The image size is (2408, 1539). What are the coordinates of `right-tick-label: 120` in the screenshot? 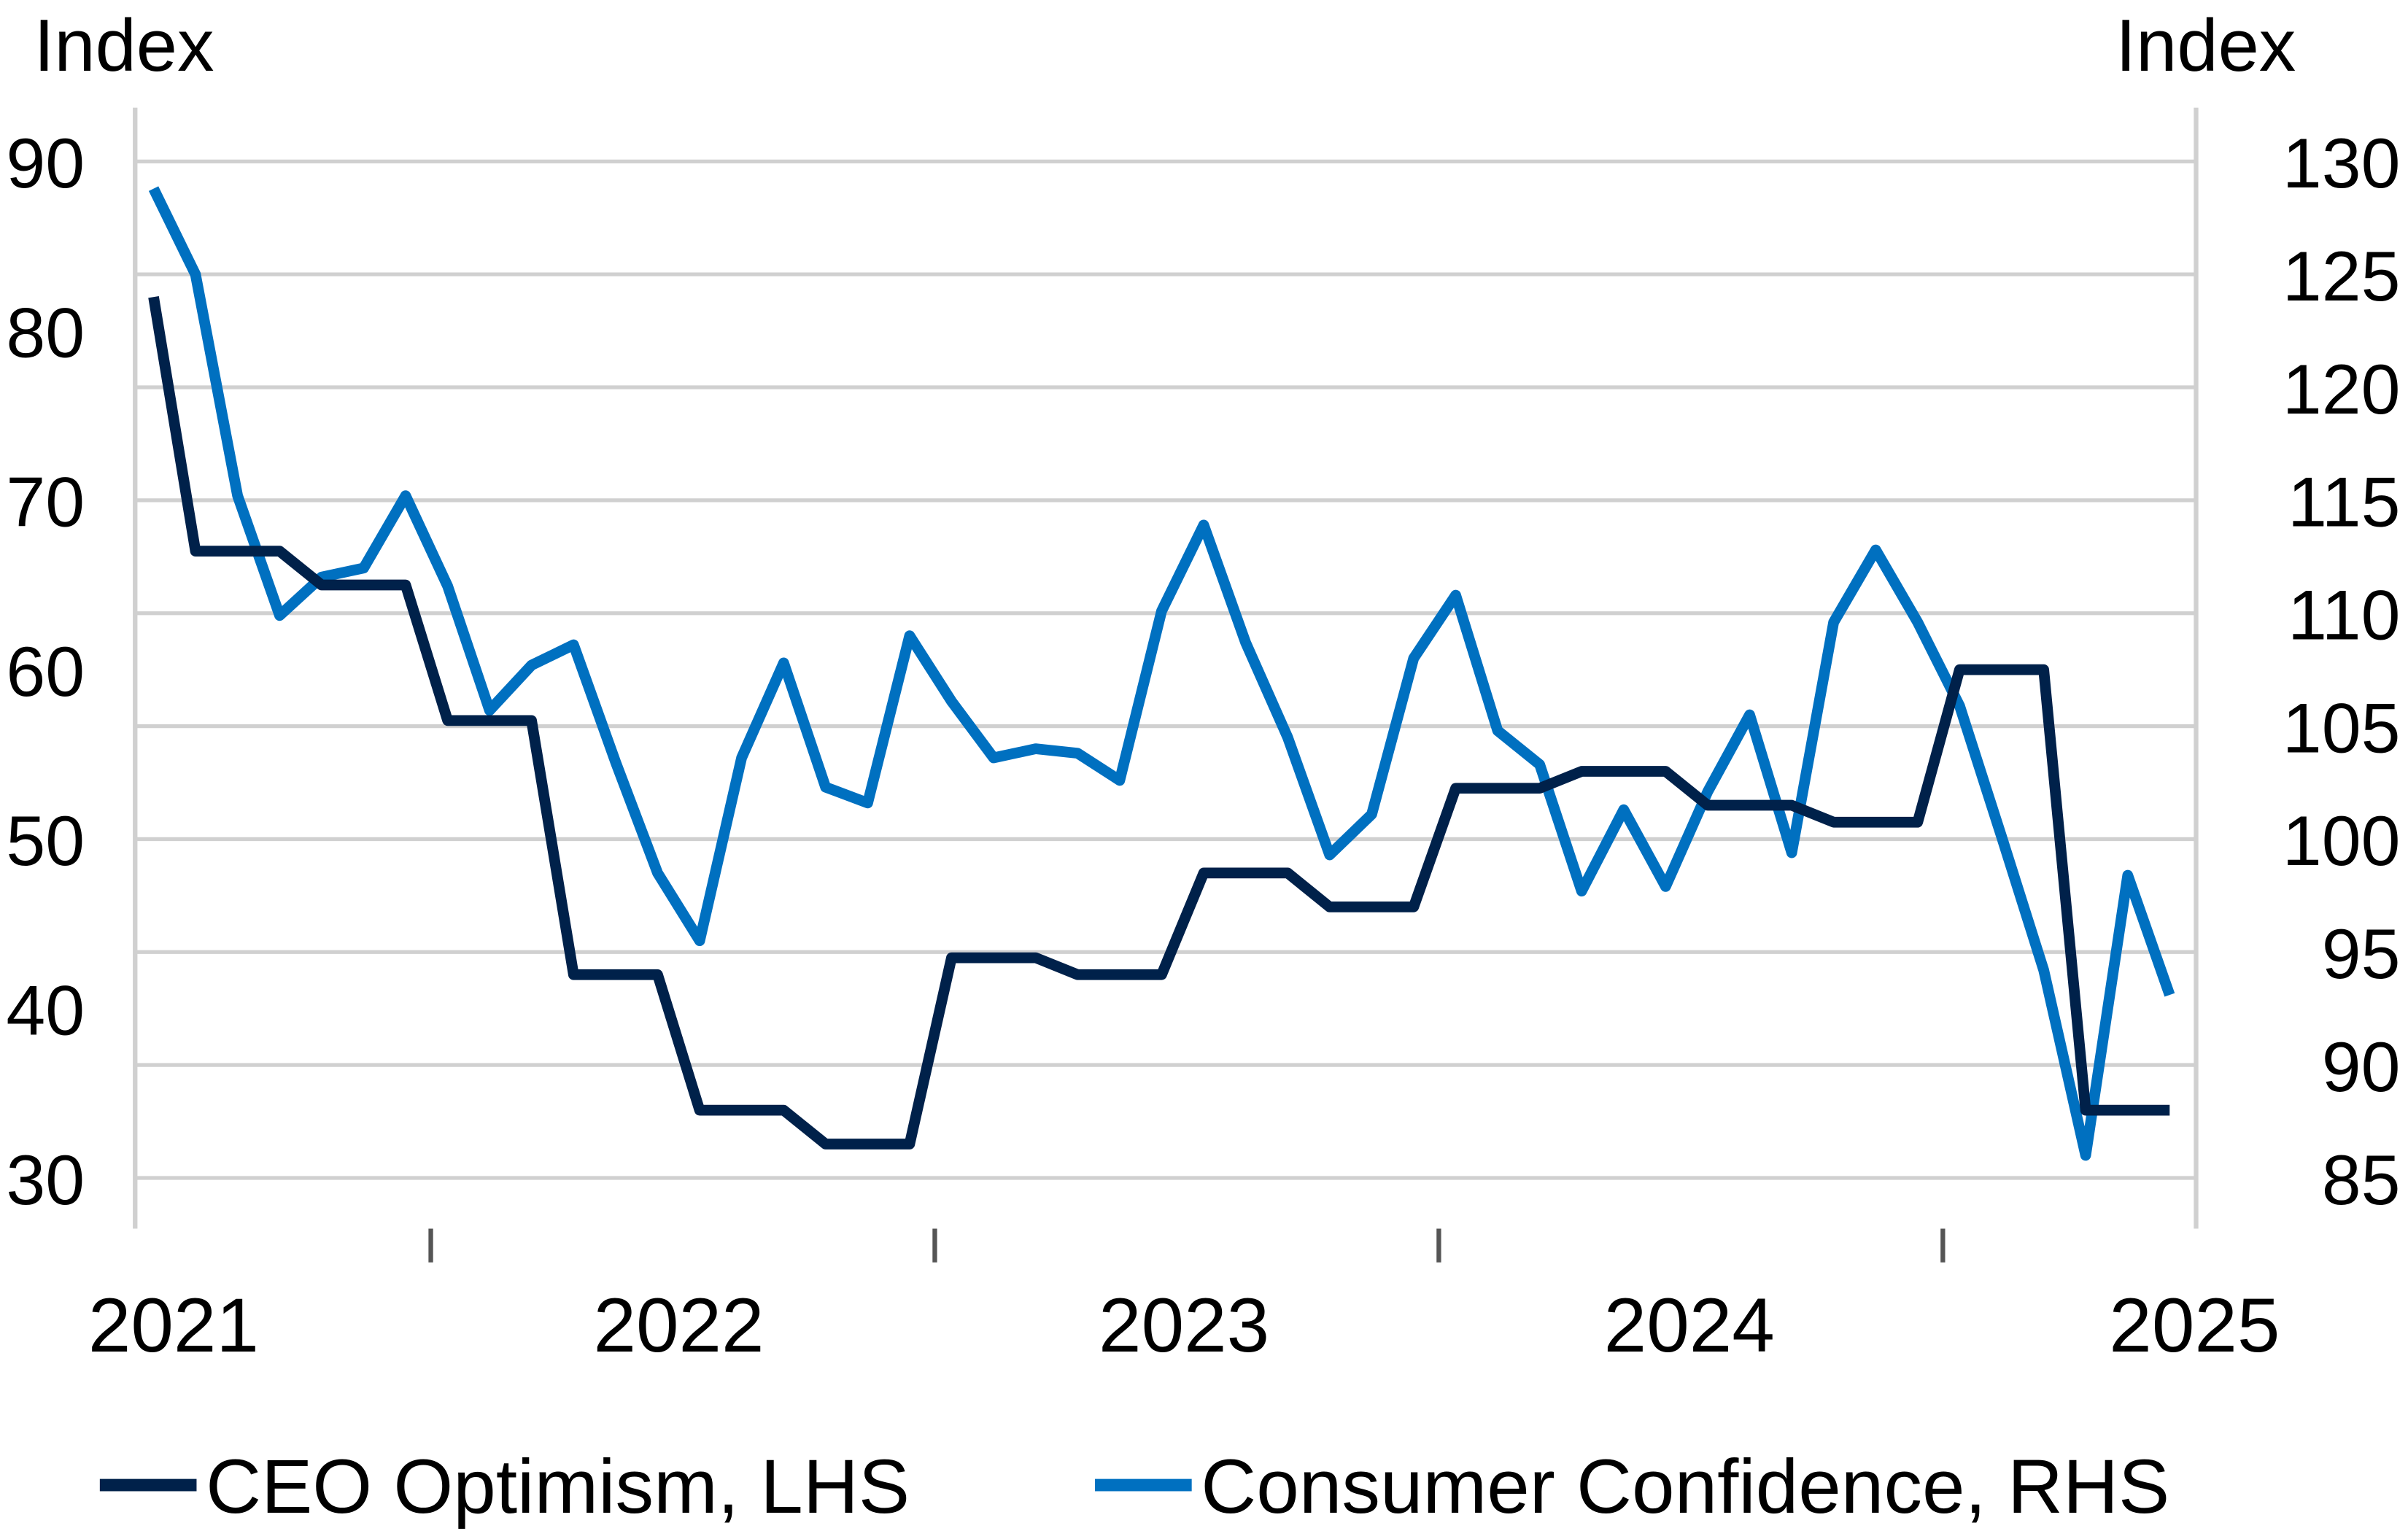 It's located at (2342, 389).